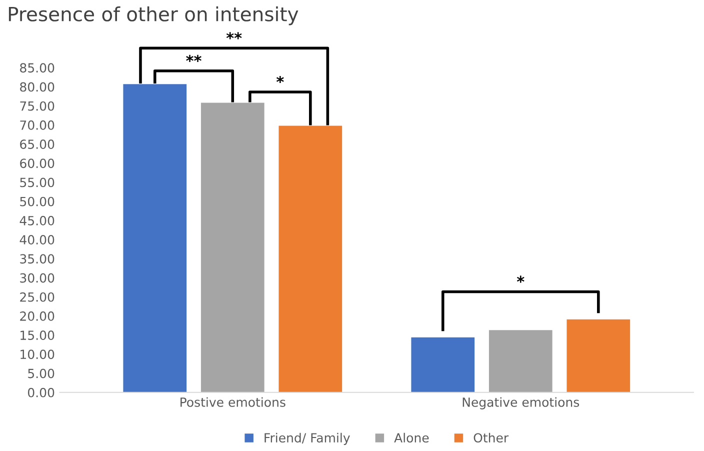 The width and height of the screenshot is (704, 451). I want to click on y-tick-label: 60.00, so click(37, 163).